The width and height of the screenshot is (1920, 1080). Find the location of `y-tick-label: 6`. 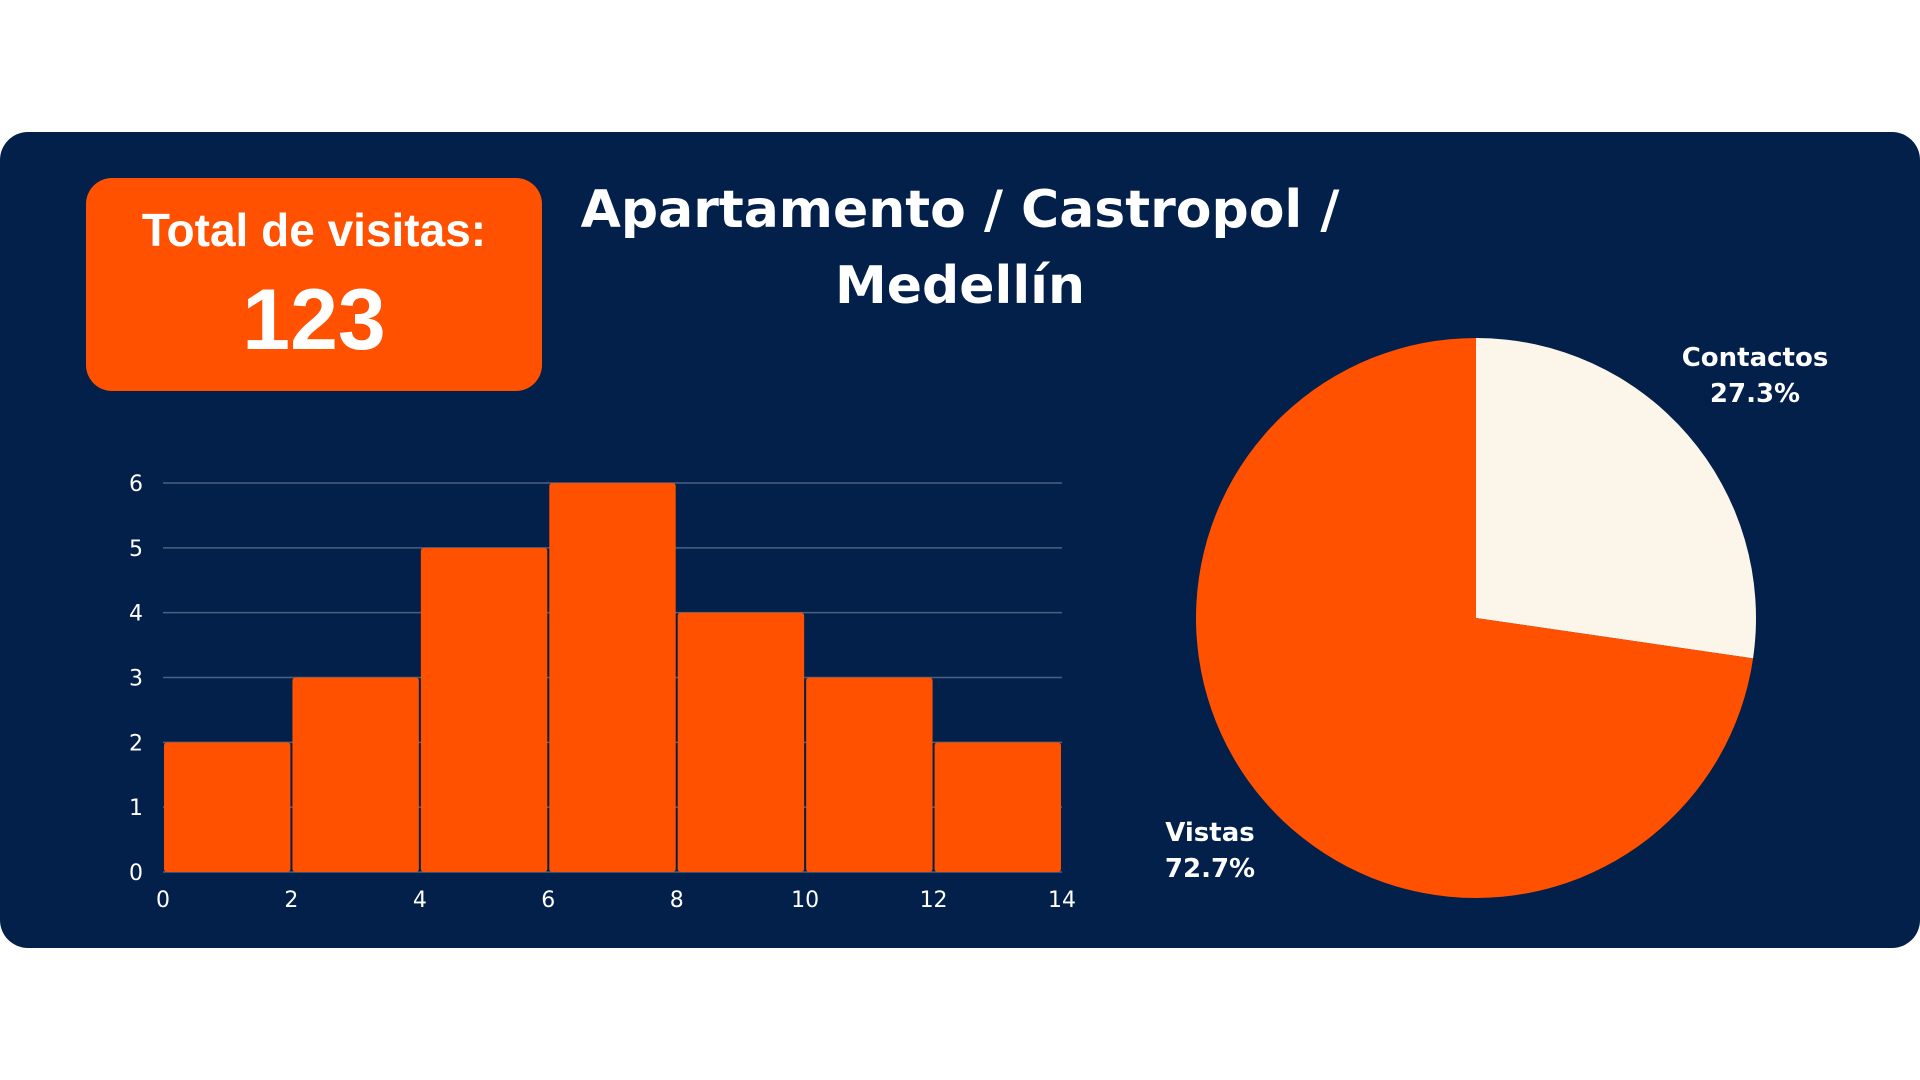

y-tick-label: 6 is located at coordinates (136, 484).